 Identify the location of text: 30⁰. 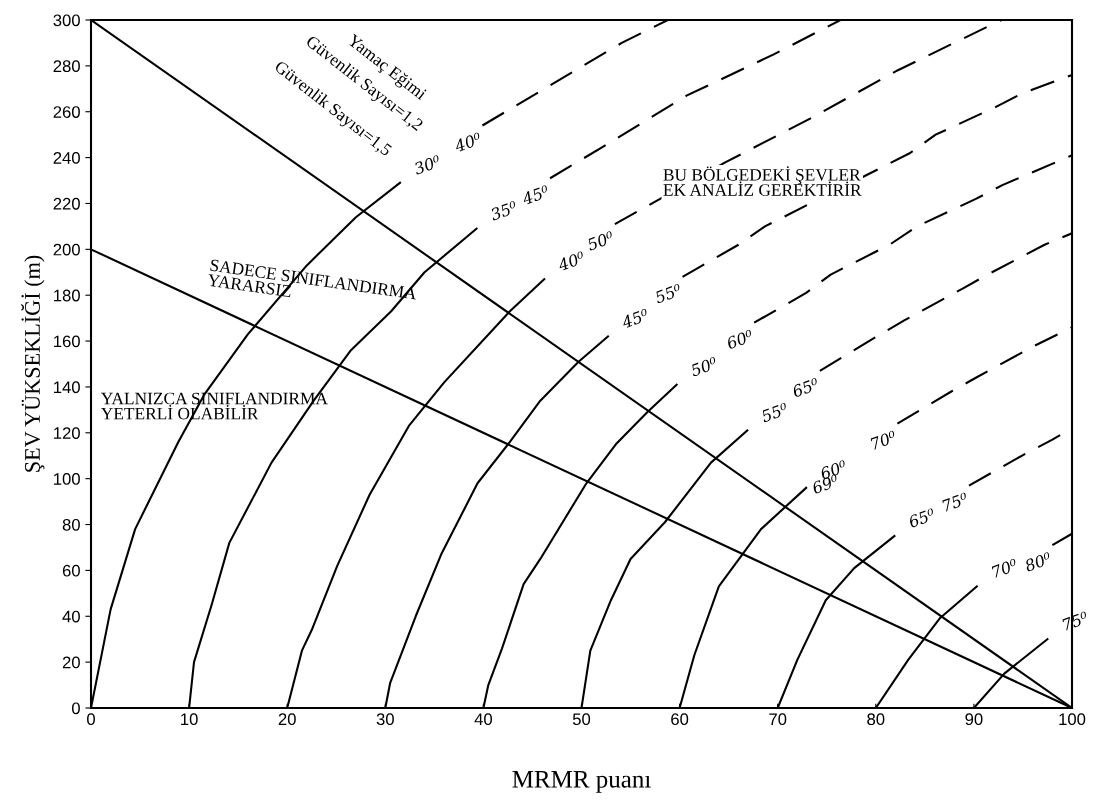
(427, 165).